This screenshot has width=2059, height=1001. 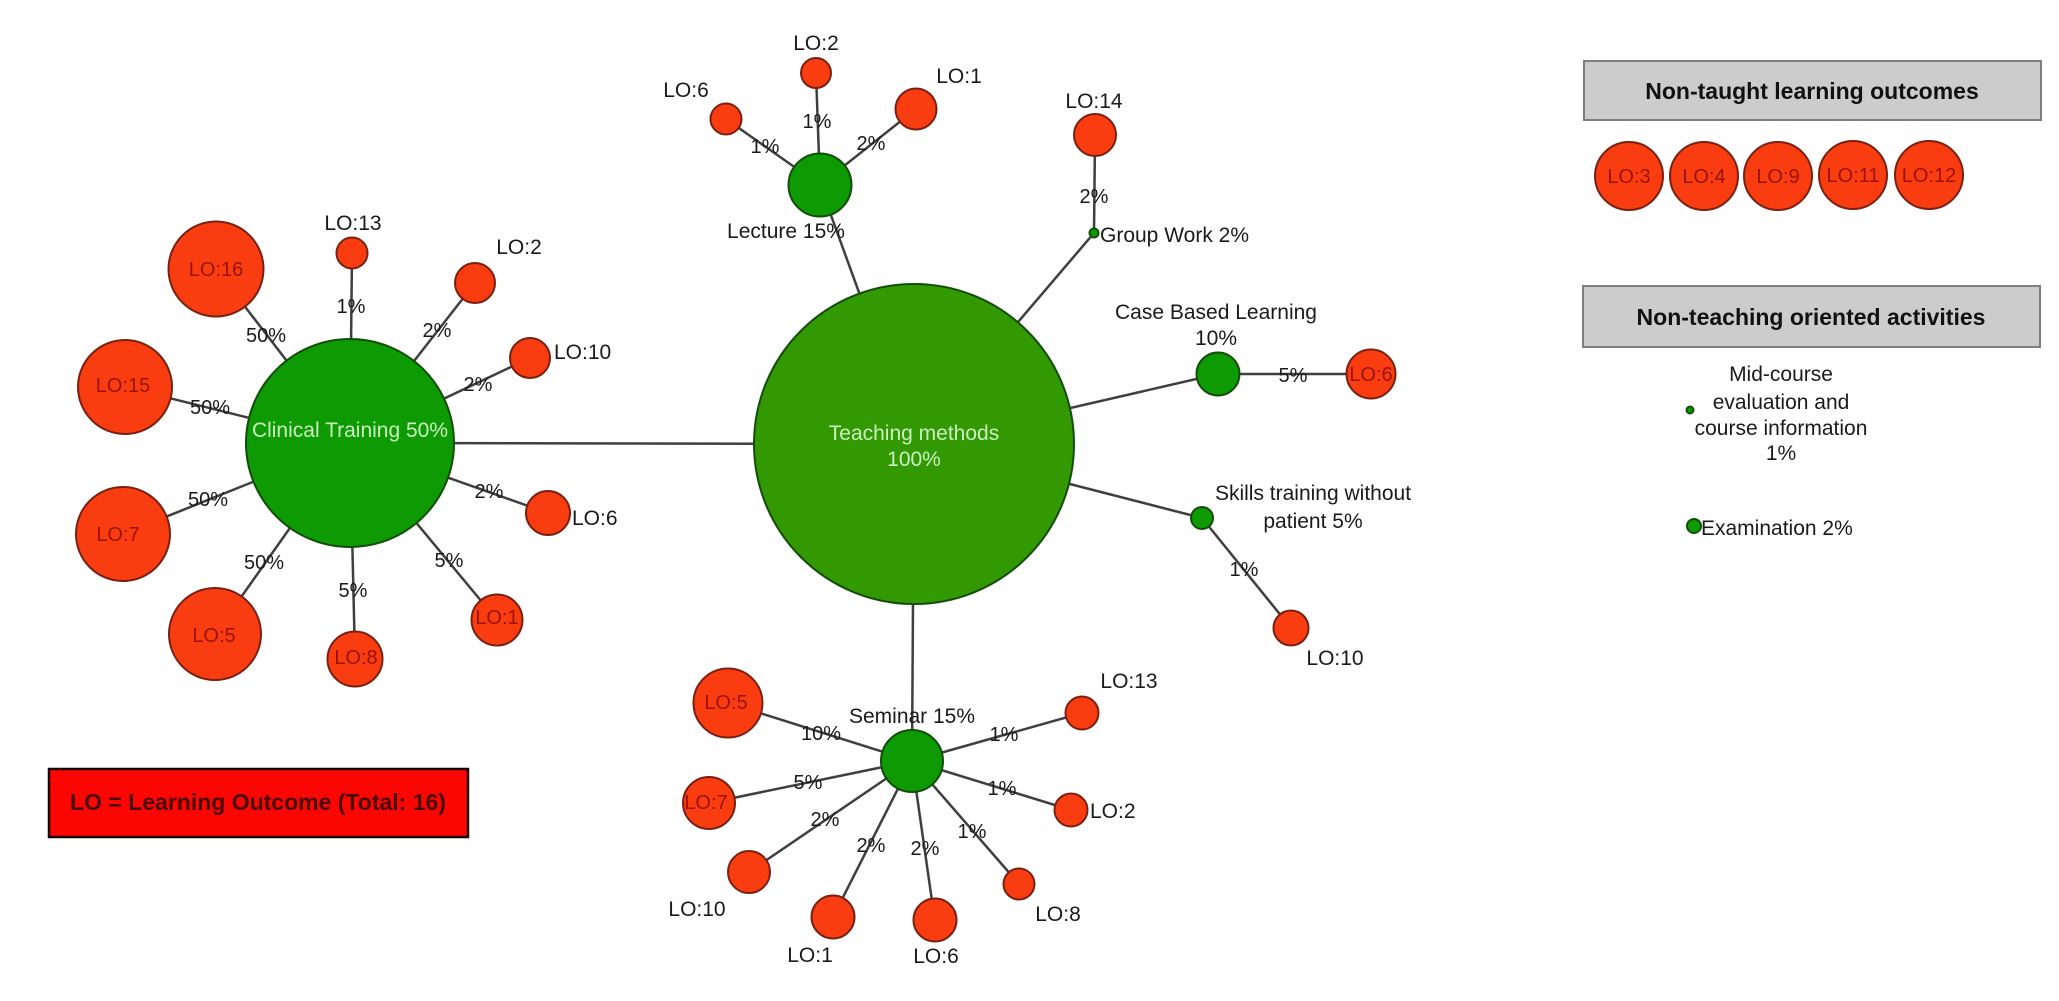 What do you see at coordinates (1703, 177) in the screenshot?
I see `svg-text: LO:4` at bounding box center [1703, 177].